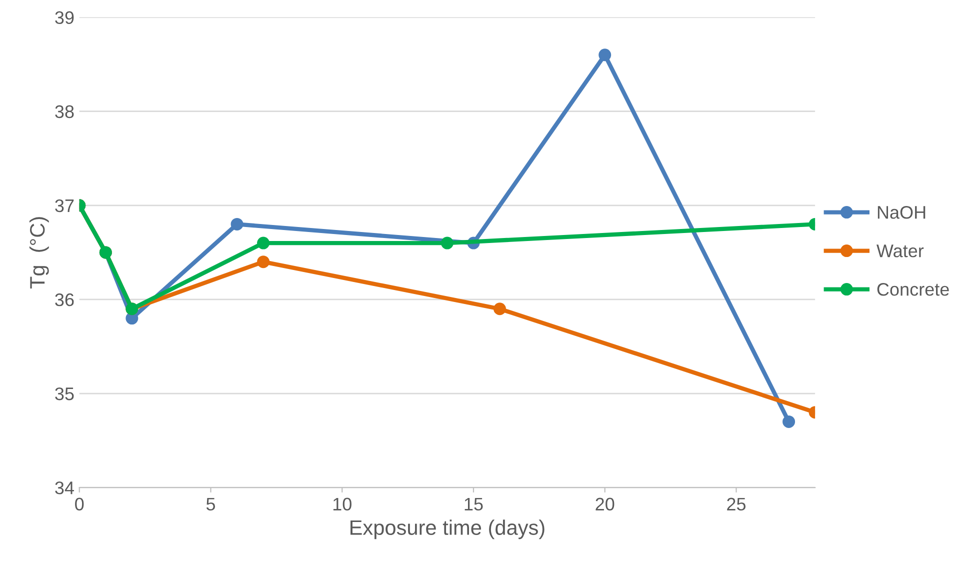 The height and width of the screenshot is (577, 968). What do you see at coordinates (64, 205) in the screenshot?
I see `y-tick-label: 37` at bounding box center [64, 205].